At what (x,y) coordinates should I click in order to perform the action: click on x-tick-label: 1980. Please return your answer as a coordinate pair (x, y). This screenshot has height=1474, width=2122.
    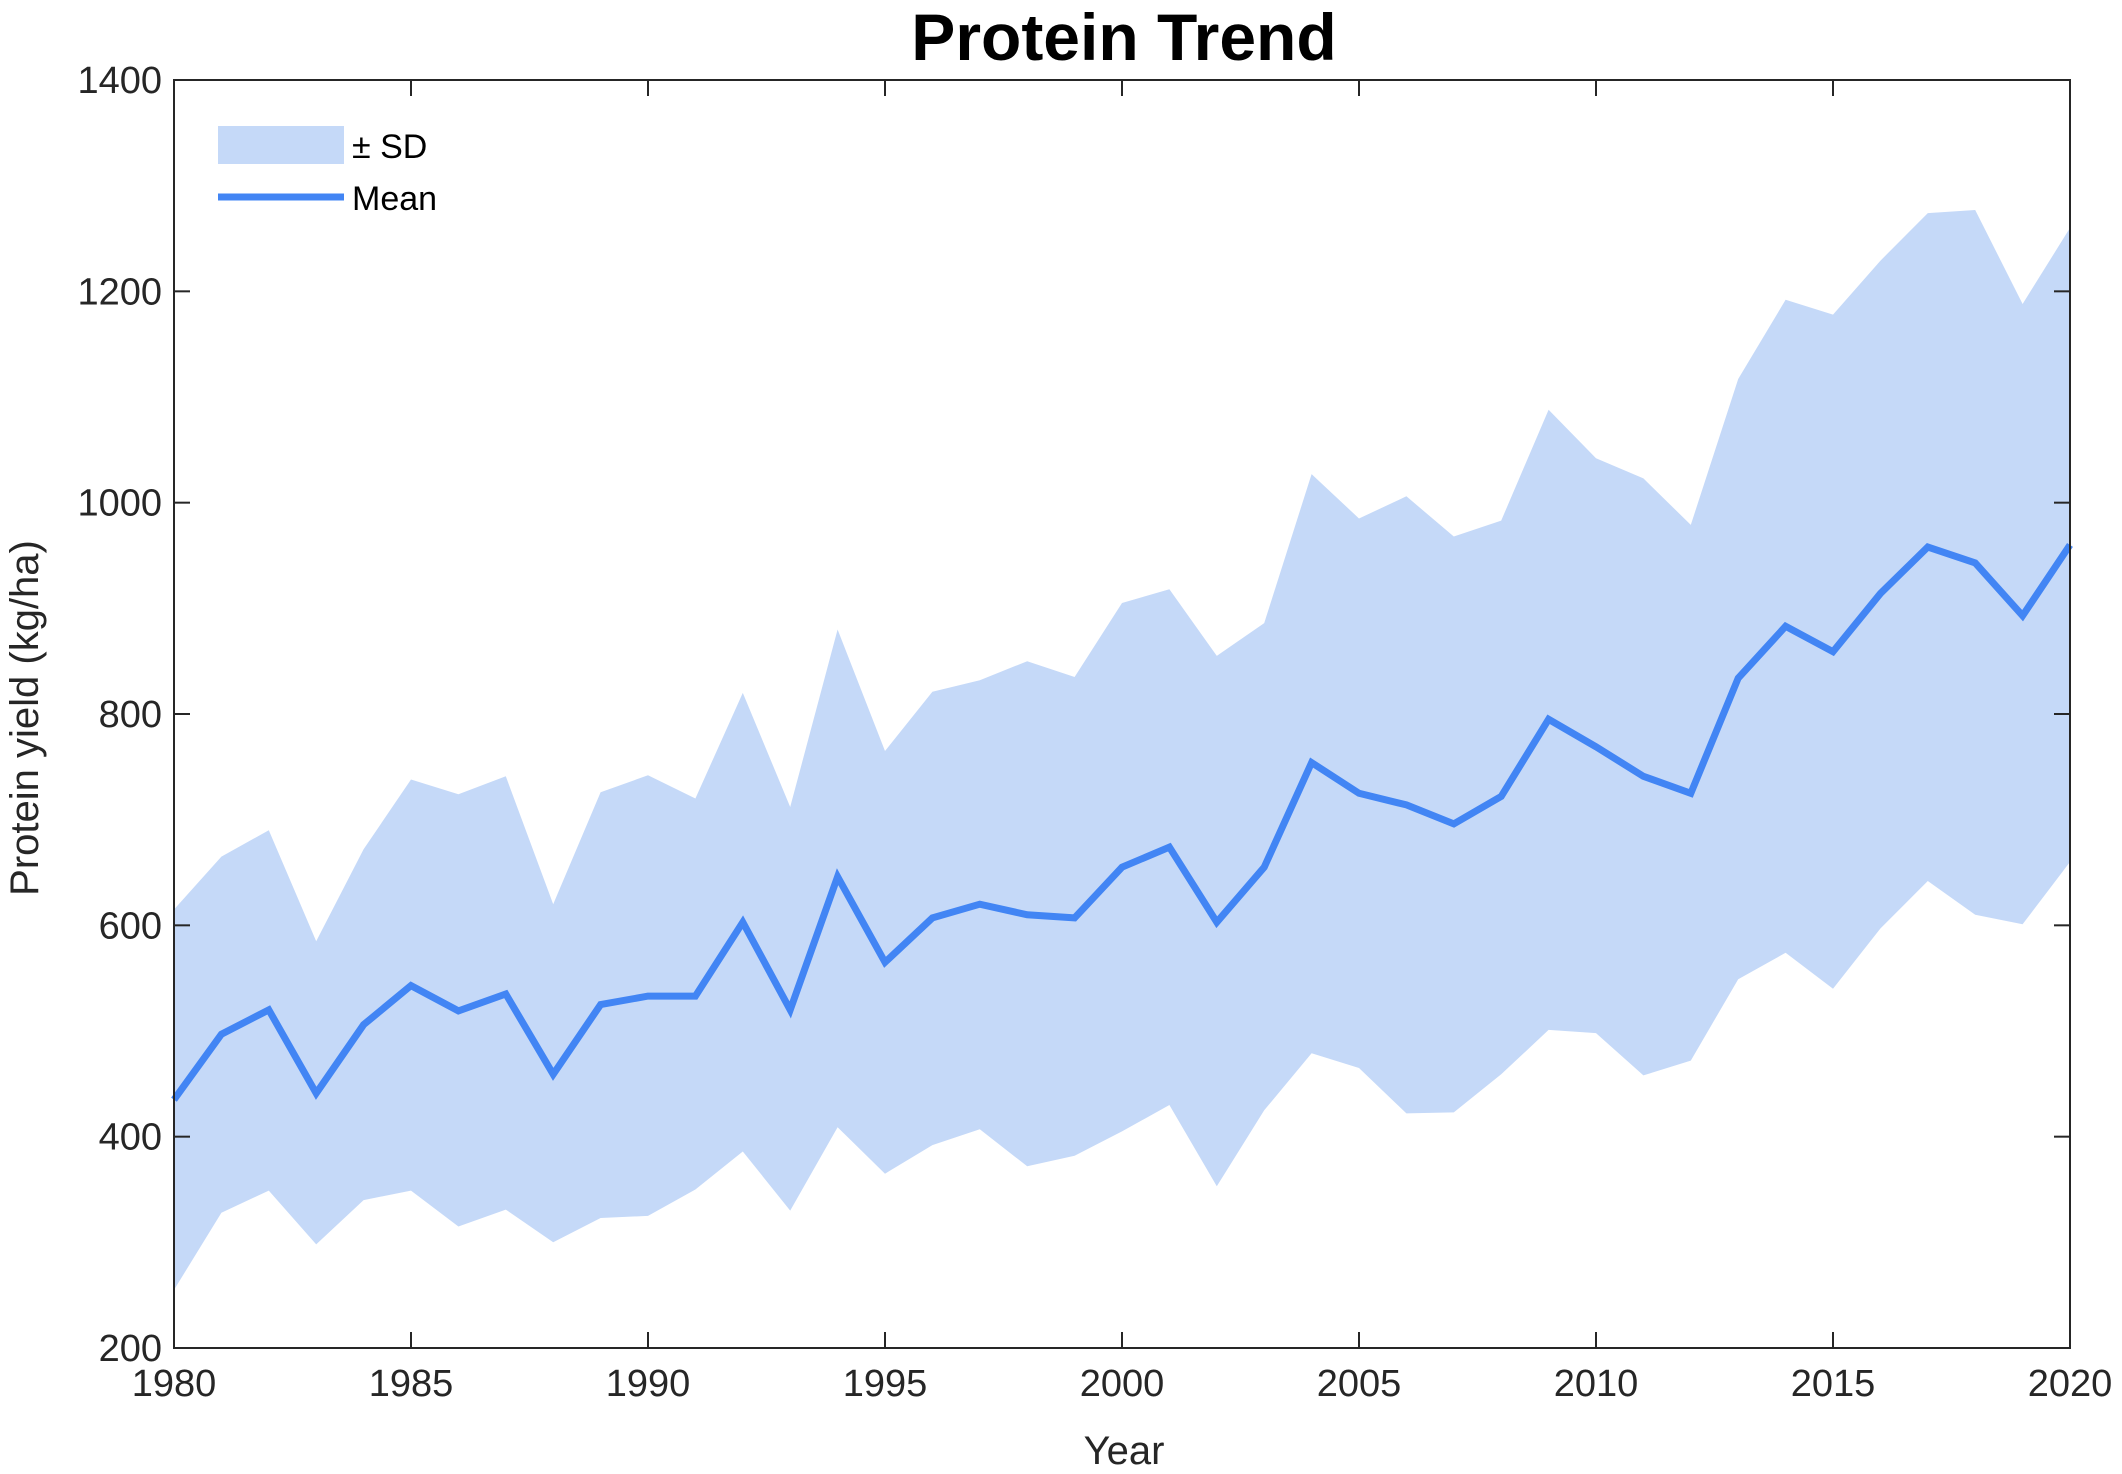
    Looking at the image, I should click on (174, 1384).